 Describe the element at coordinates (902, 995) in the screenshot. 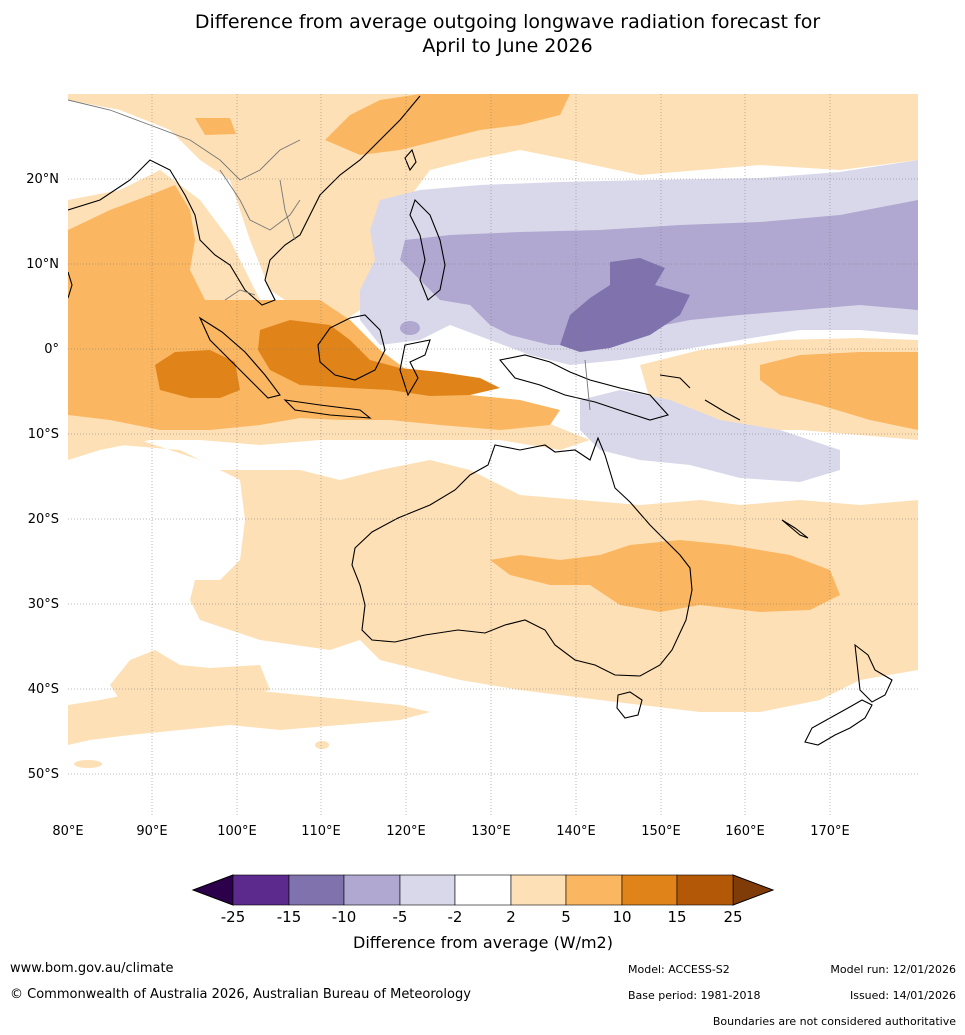

I see `issued-text: Issued: 14/01/2026` at that location.